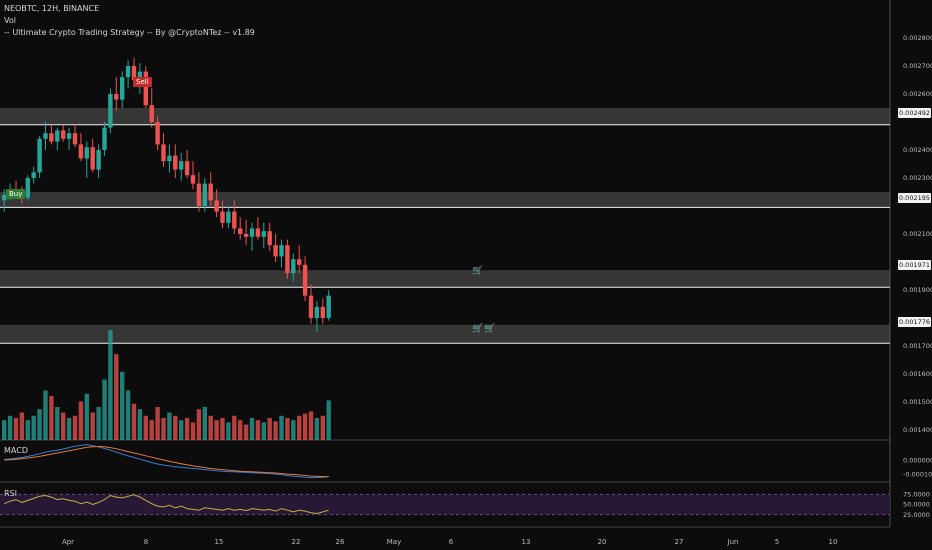 The width and height of the screenshot is (932, 550). Describe the element at coordinates (916, 515) in the screenshot. I see `rsi-tick-label: 25.0000` at that location.